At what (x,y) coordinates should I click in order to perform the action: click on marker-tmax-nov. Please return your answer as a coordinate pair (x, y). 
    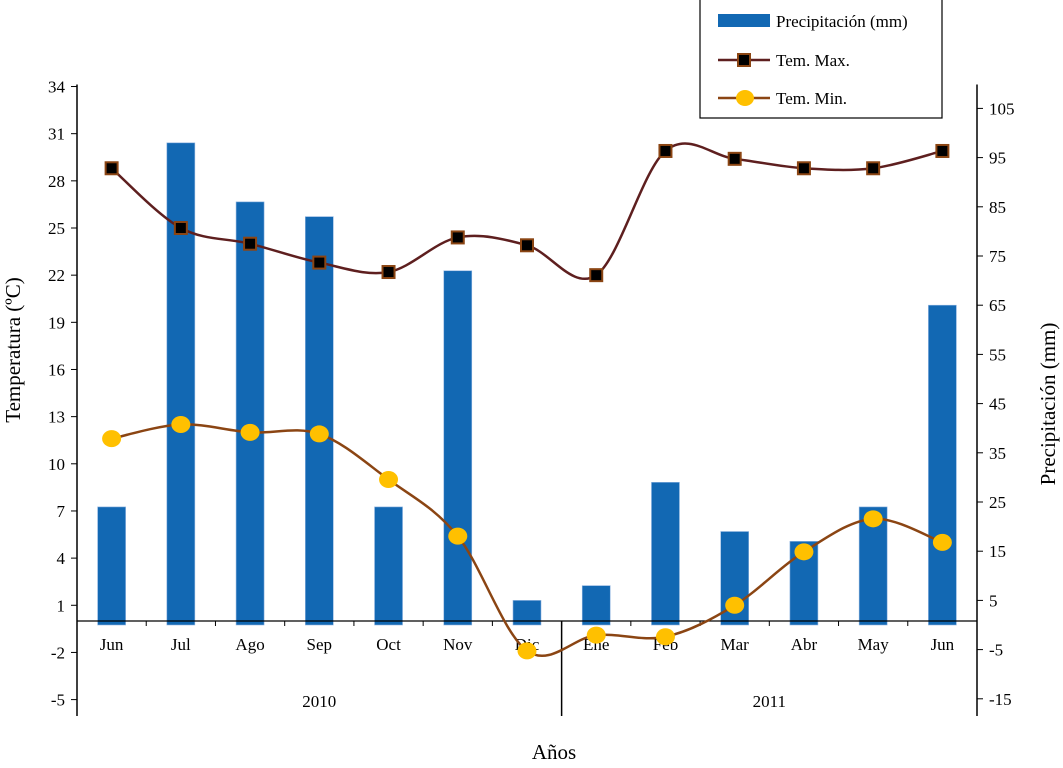
    Looking at the image, I should click on (457, 237).